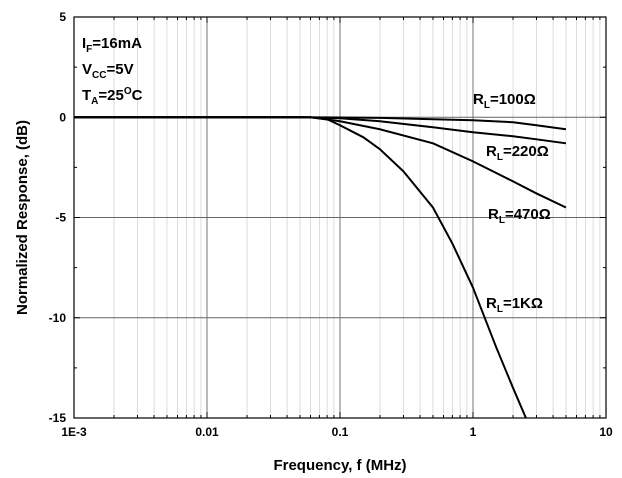 The image size is (622, 478). What do you see at coordinates (74, 432) in the screenshot?
I see `x-tick-label: 1E-3` at bounding box center [74, 432].